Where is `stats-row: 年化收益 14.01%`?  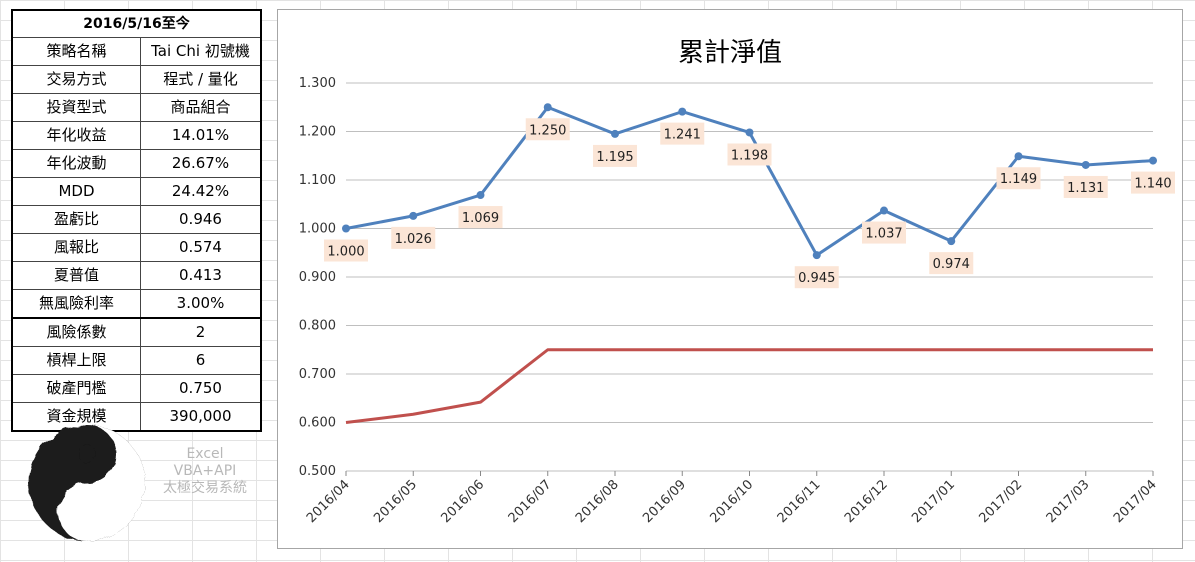
stats-row: 年化收益 14.01% is located at coordinates (136, 136).